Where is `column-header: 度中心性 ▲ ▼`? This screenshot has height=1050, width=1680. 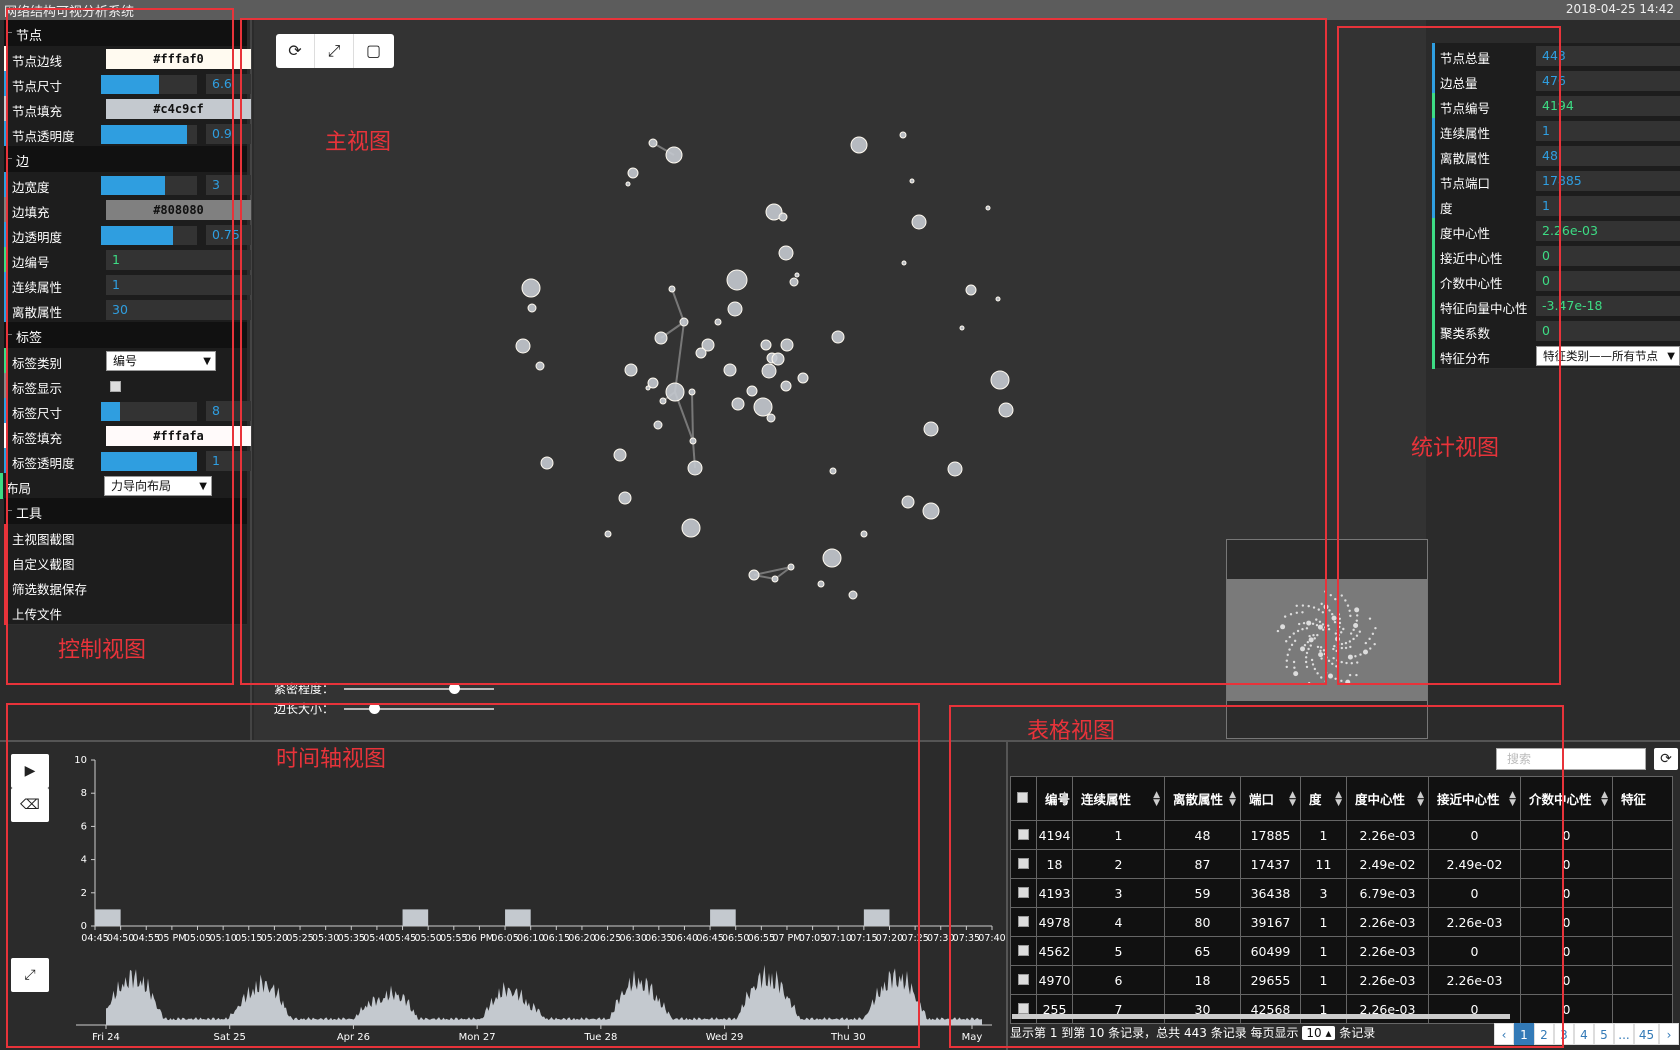
column-header: 度中心性 ▲ ▼ is located at coordinates (1387, 798).